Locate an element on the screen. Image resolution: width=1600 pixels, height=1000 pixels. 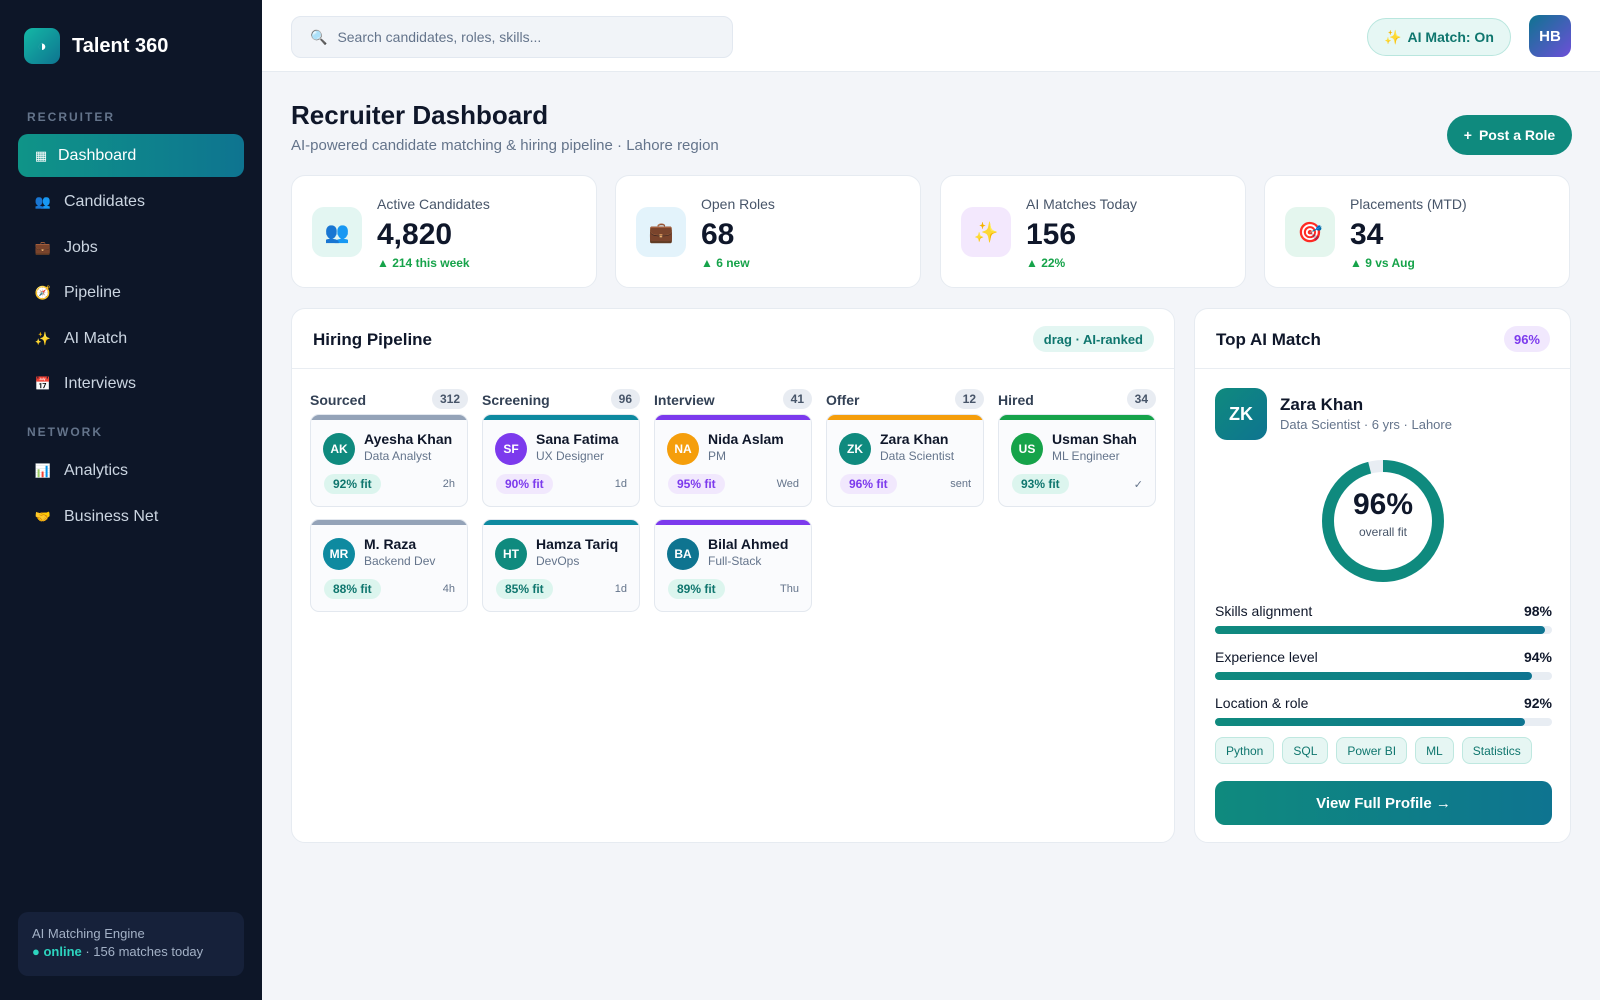
sidebar-item-label: Pipeline is located at coordinates (92, 292).